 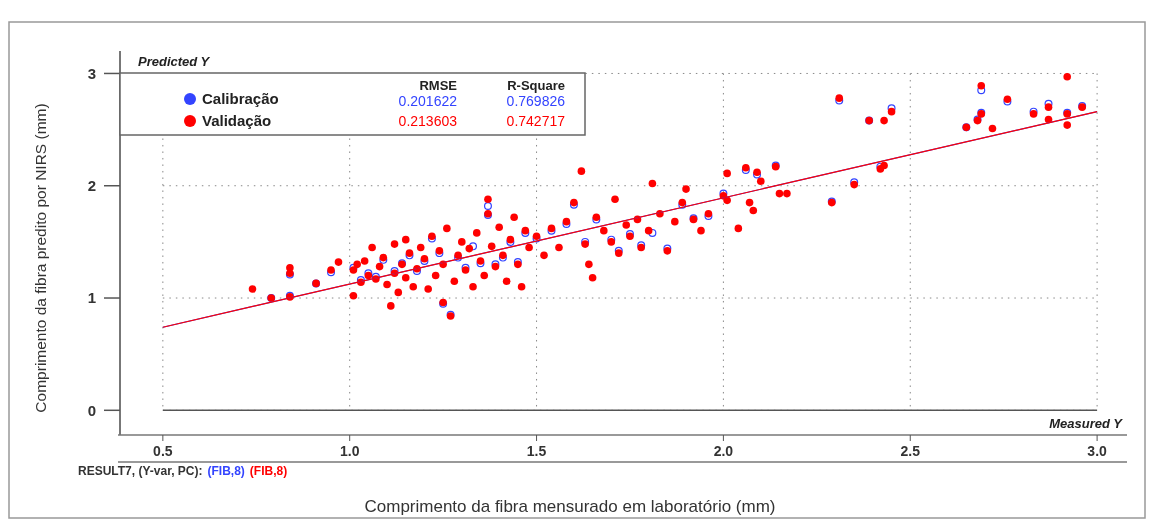 What do you see at coordinates (92, 73) in the screenshot?
I see `y-tick-label: 3` at bounding box center [92, 73].